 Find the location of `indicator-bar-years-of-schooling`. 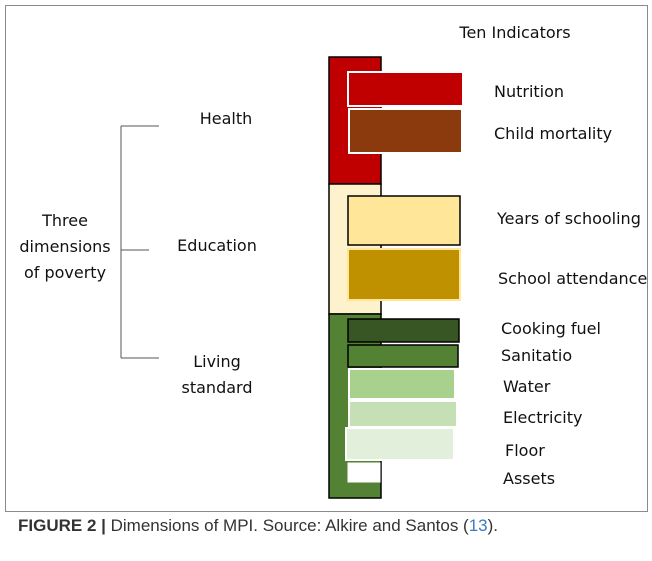

indicator-bar-years-of-schooling is located at coordinates (404, 220).